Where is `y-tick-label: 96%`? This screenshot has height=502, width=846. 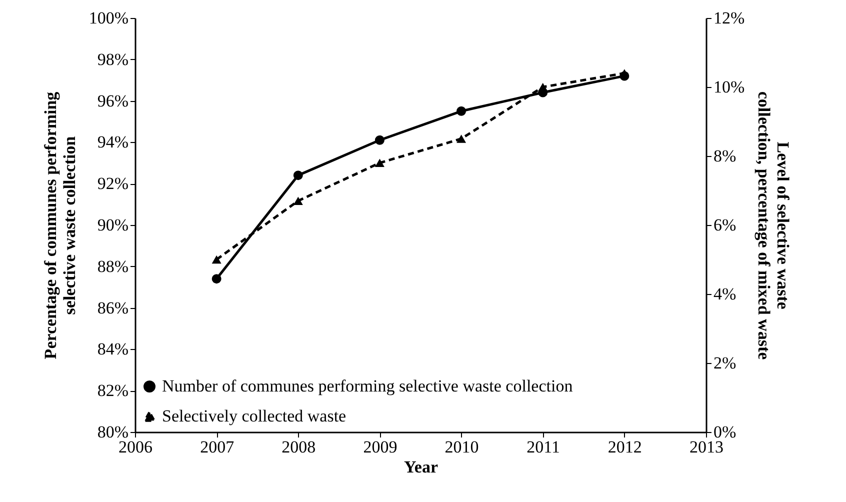
y-tick-label: 96% is located at coordinates (112, 100).